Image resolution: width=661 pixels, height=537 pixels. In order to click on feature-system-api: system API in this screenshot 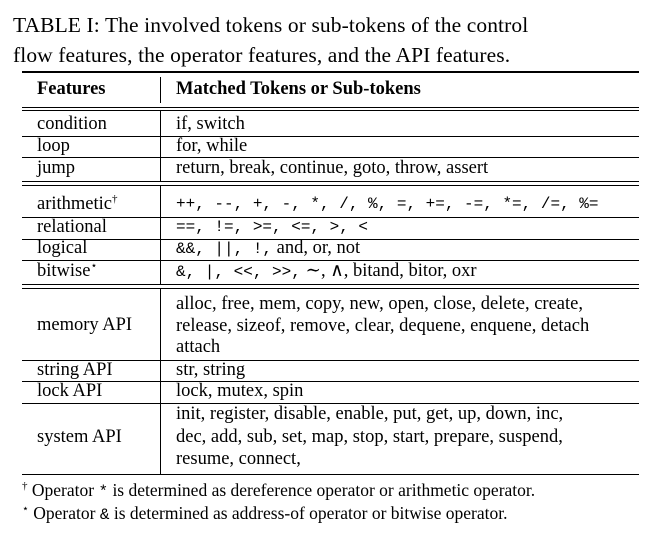, I will do `click(79, 437)`.